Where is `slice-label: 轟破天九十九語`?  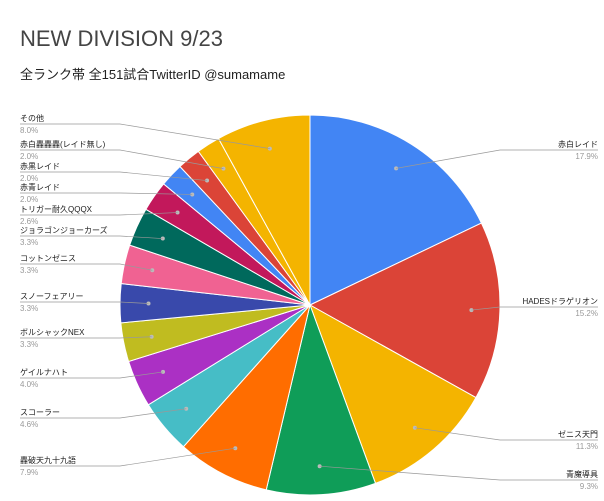
slice-label: 轟破天九十九語 is located at coordinates (48, 460).